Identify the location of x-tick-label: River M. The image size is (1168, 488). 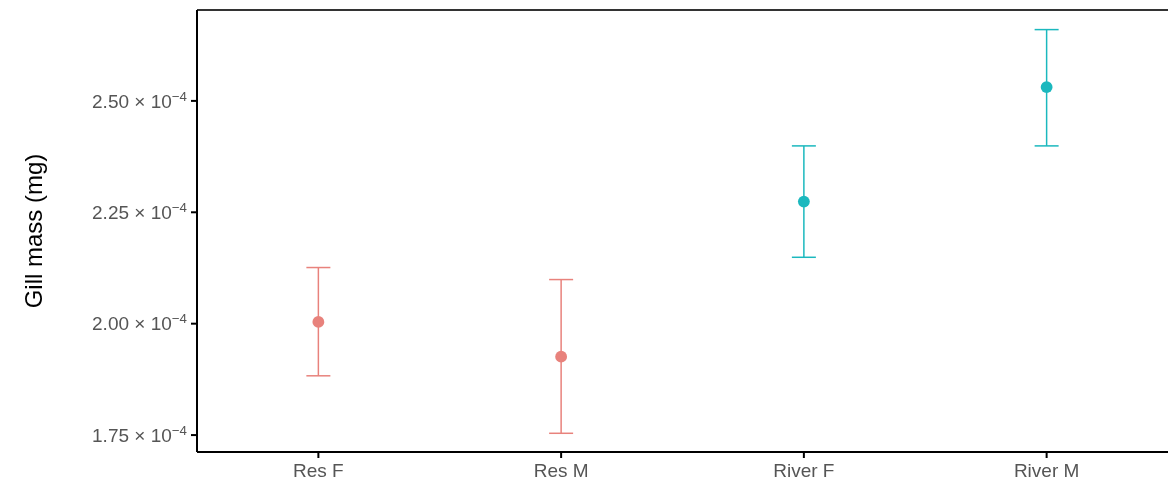
(1046, 470).